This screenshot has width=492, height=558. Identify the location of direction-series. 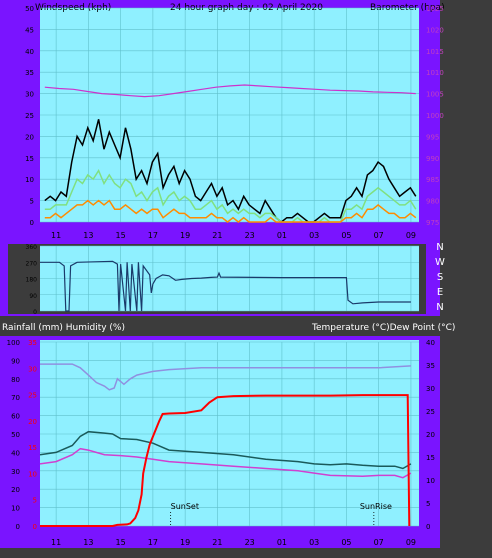
(225, 286).